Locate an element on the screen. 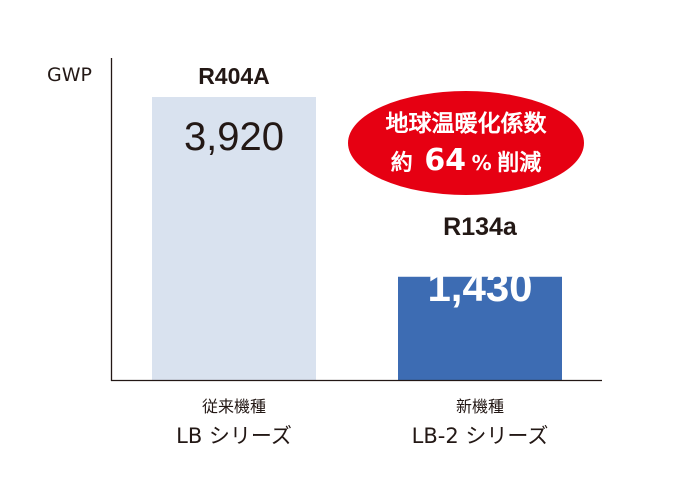 The width and height of the screenshot is (677, 499). category-label-1-line1: 従来機種 is located at coordinates (234, 406).